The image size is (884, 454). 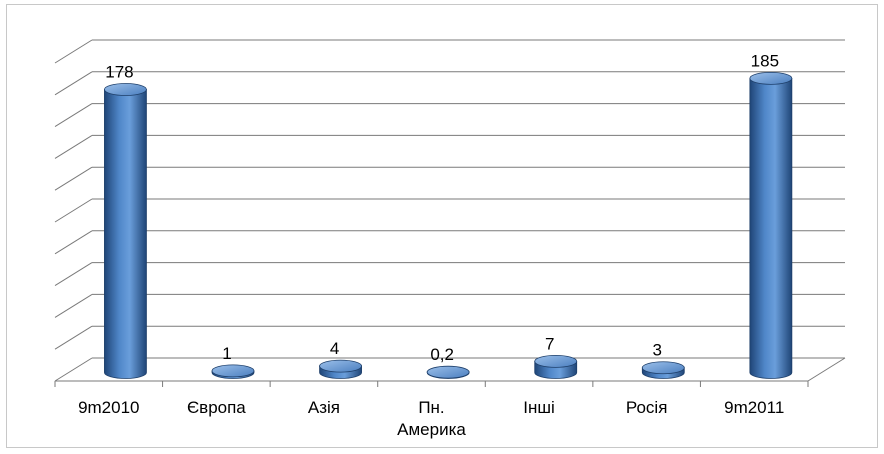 I want to click on value-label: 0,2, so click(x=442, y=354).